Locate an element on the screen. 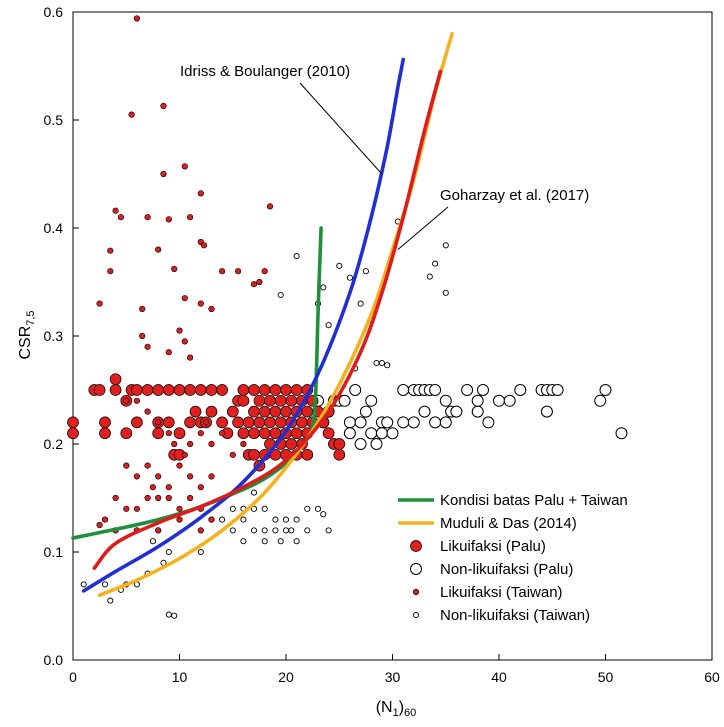 The image size is (724, 727). legend-item: Kondisi batas Palu + Taiwan is located at coordinates (513, 500).